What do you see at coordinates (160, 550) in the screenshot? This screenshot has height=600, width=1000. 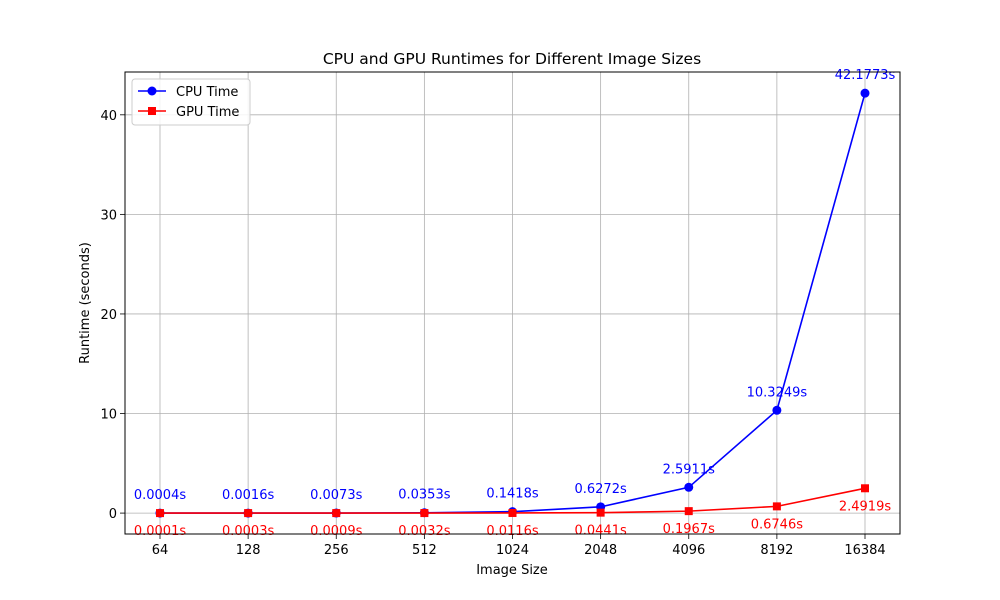 I see `x-tick-label: 64` at bounding box center [160, 550].